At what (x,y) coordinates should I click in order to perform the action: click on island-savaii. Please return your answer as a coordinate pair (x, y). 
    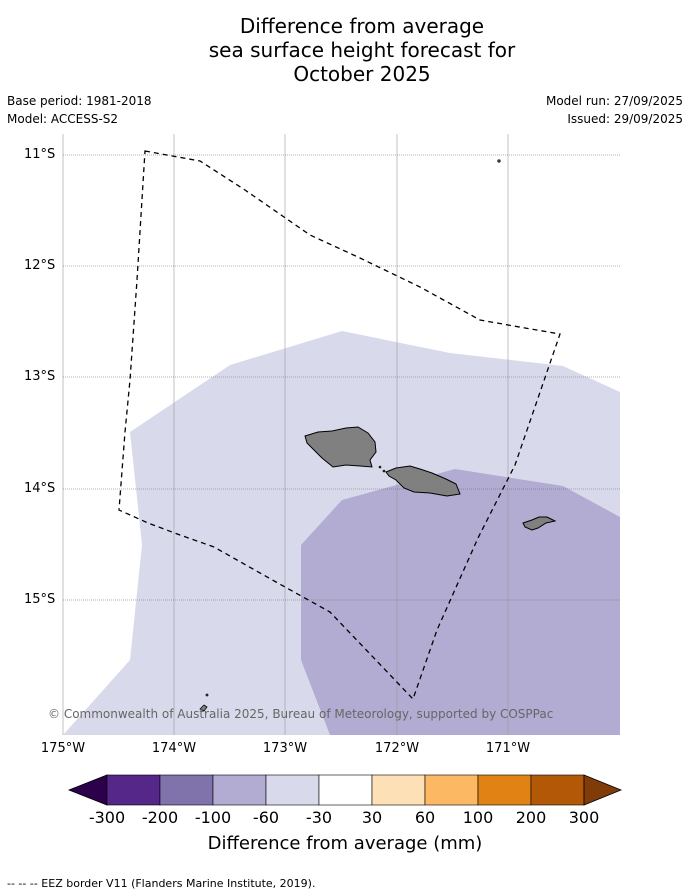
    Looking at the image, I should click on (340, 447).